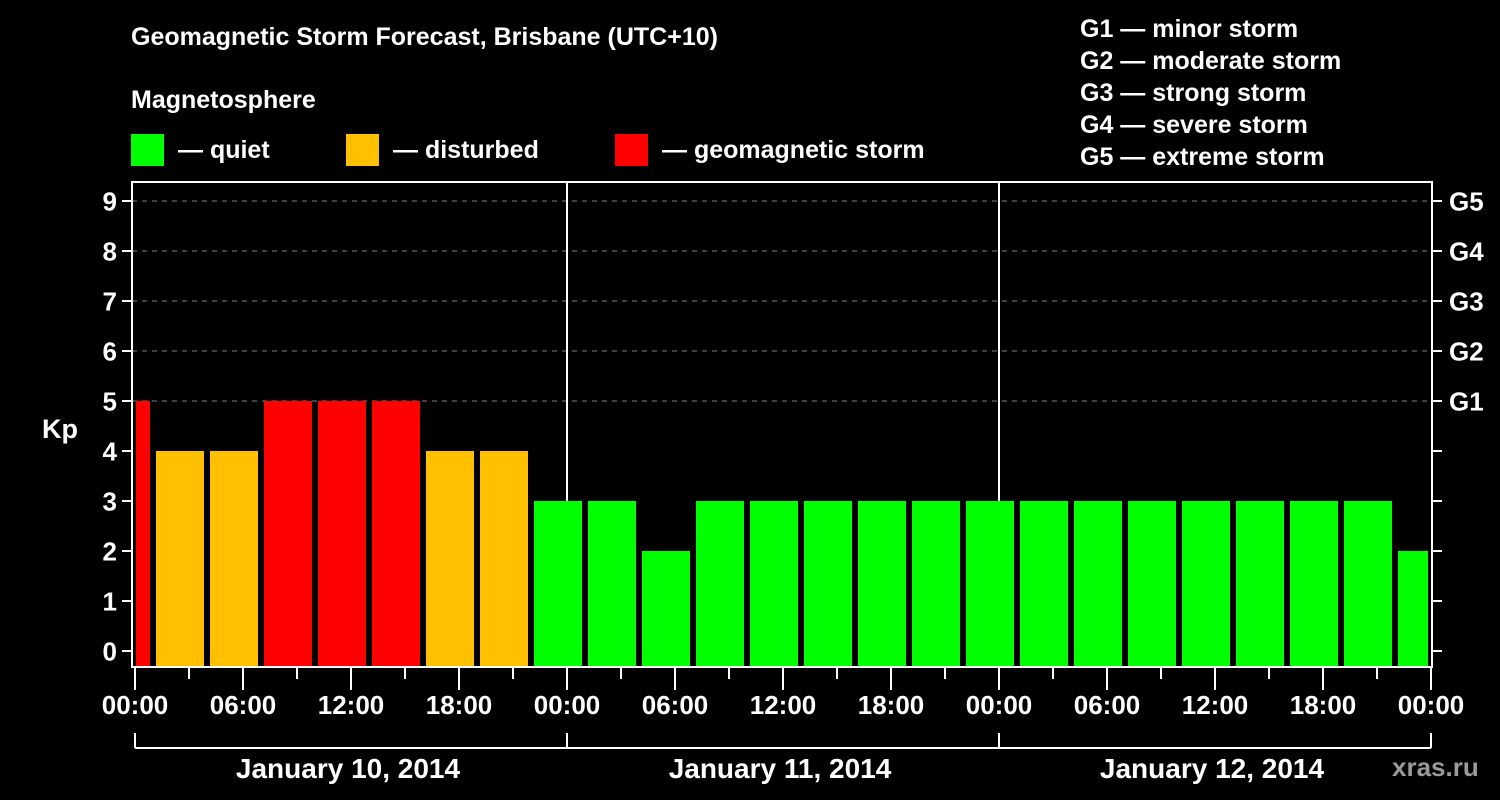  What do you see at coordinates (780, 768) in the screenshot?
I see `date-label: January 11, 2014` at bounding box center [780, 768].